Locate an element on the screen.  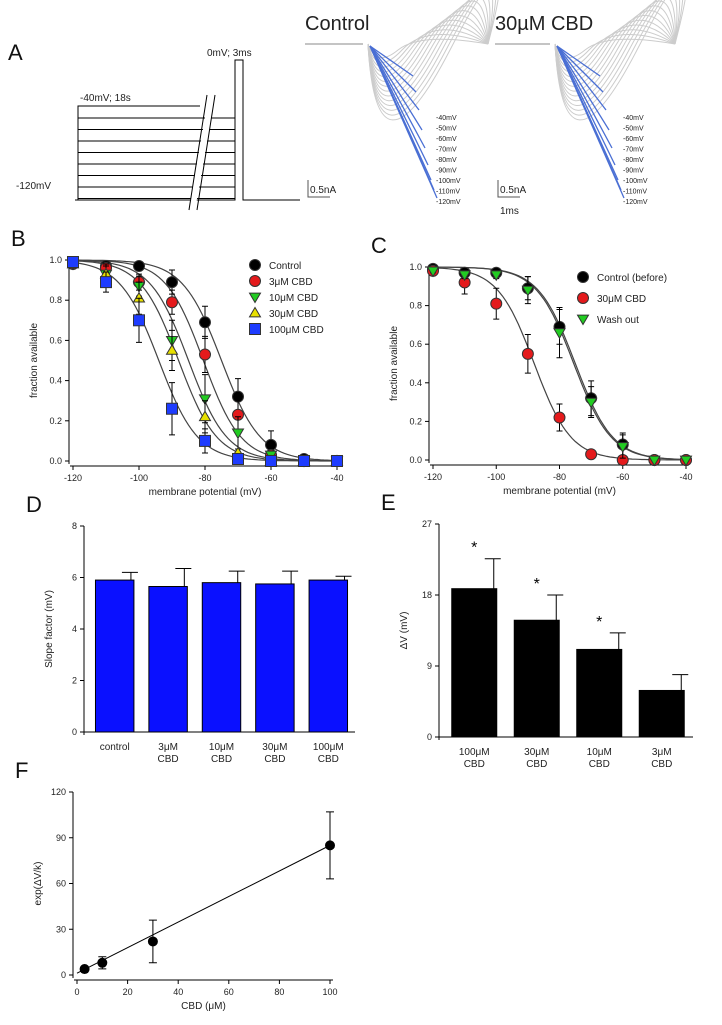
x-tick-label: 40 is located at coordinates (178, 992).